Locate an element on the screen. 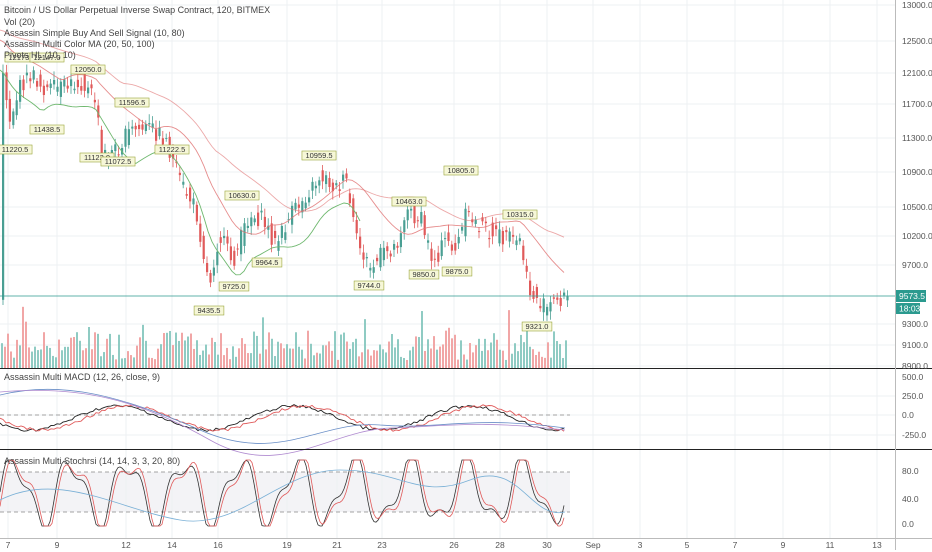 Image resolution: width=932 pixels, height=552 pixels. macd-title: Assassin Multi MACD (12, 26, close, 9) is located at coordinates (82, 377).